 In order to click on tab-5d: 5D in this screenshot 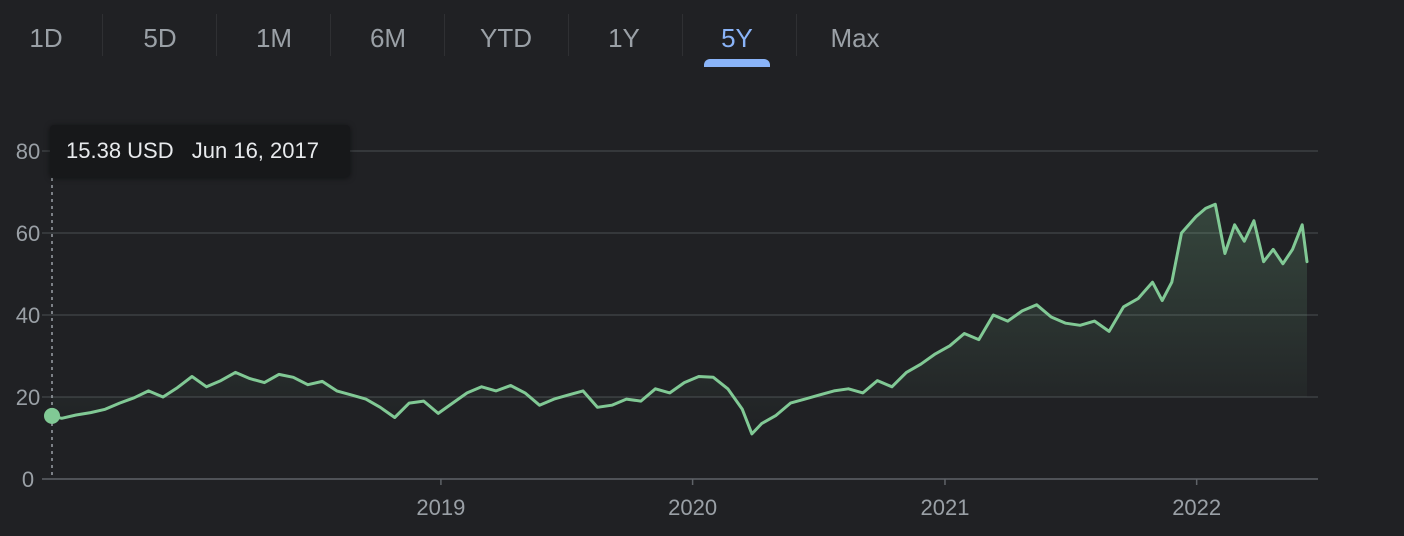, I will do `click(160, 38)`.